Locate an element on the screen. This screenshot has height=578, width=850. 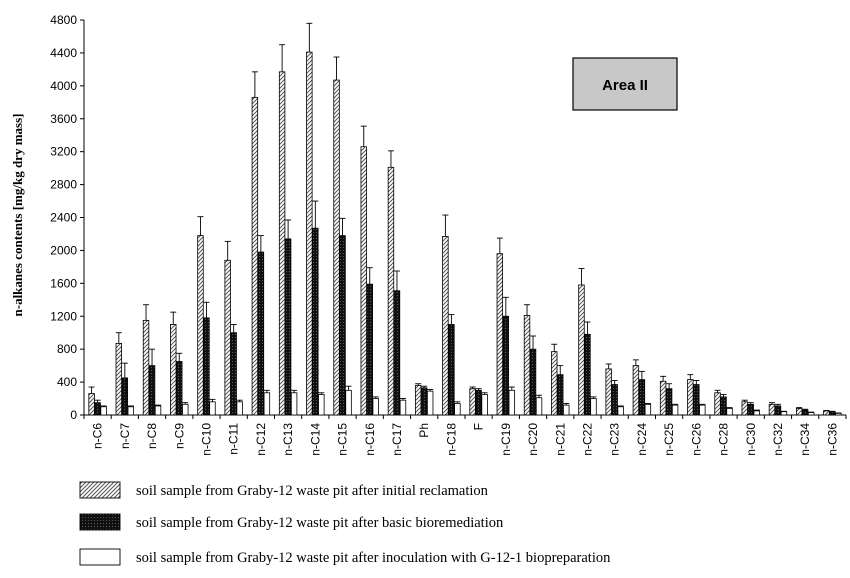
x-tick-label: n-C8 is located at coordinates (152, 436).